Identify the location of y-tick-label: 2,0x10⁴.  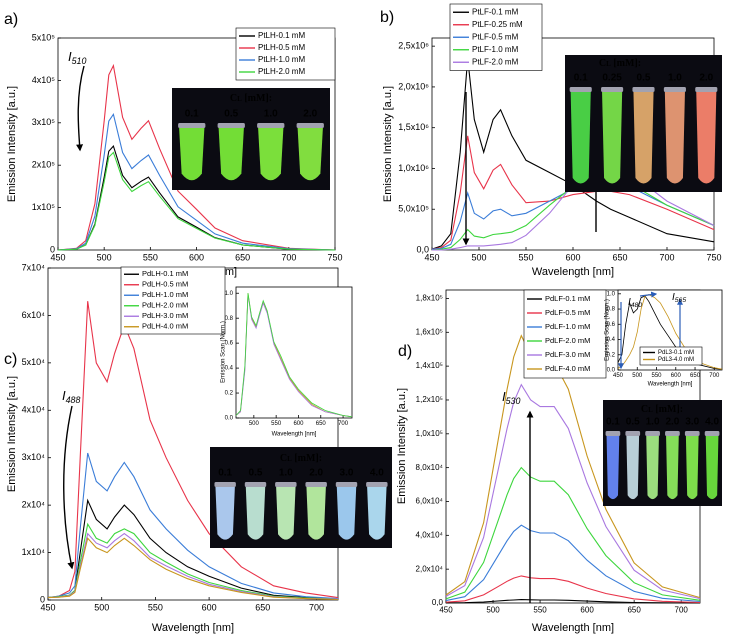
(430, 568).